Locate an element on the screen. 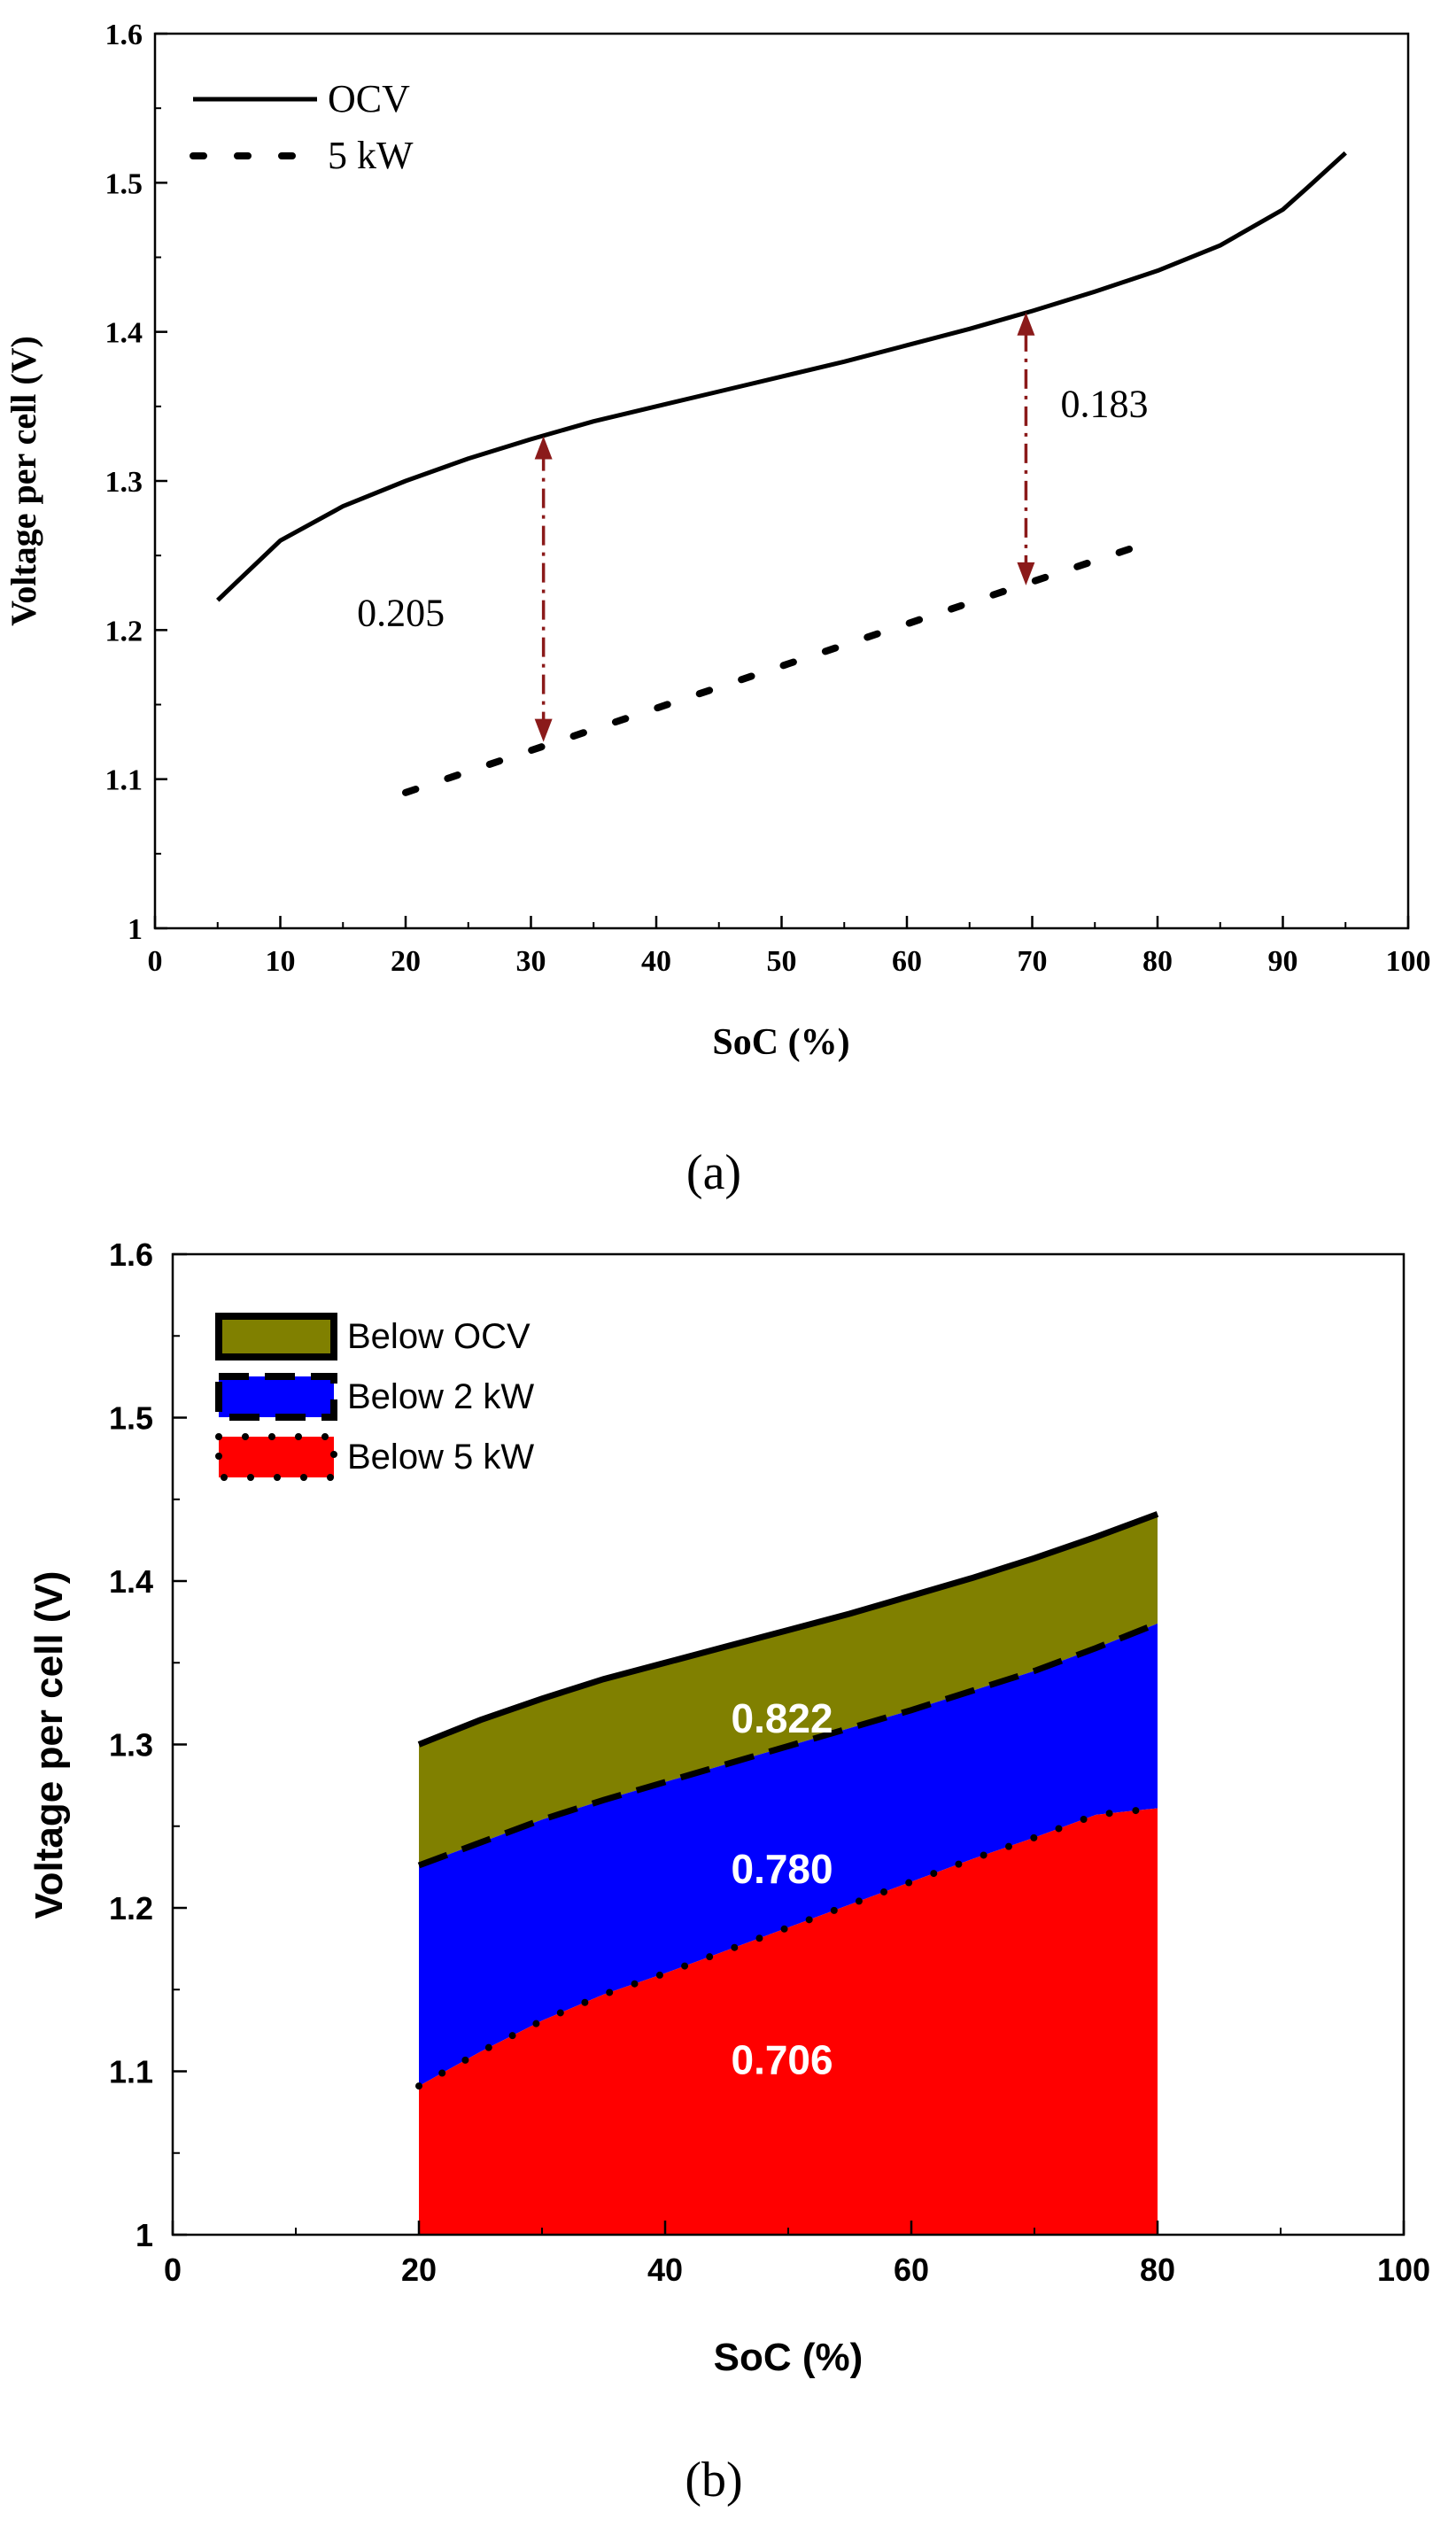  panel-b-areas is located at coordinates (788, 1874).